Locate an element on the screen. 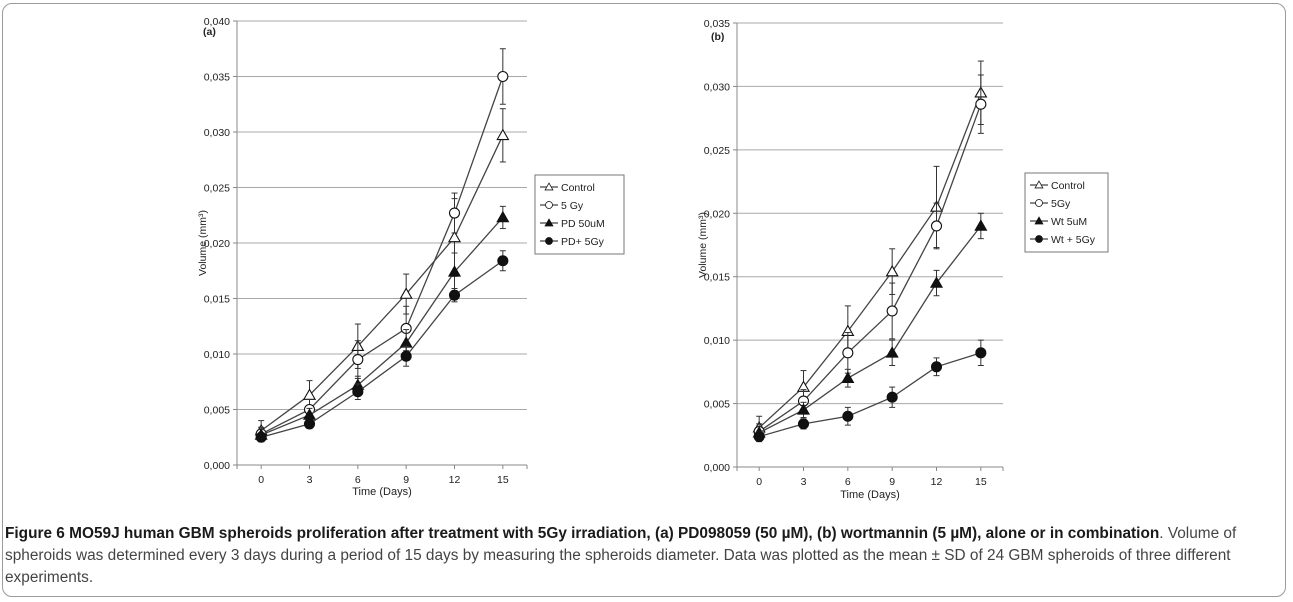  y-tick-label: 0,040 is located at coordinates (217, 22).